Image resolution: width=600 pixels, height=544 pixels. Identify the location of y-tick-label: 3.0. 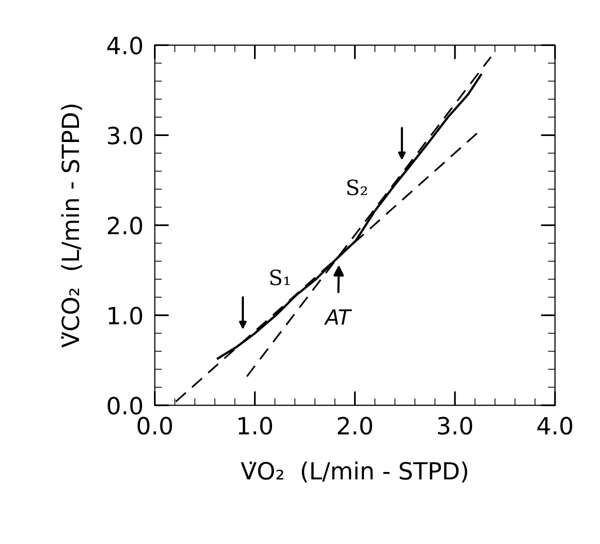
(125, 135).